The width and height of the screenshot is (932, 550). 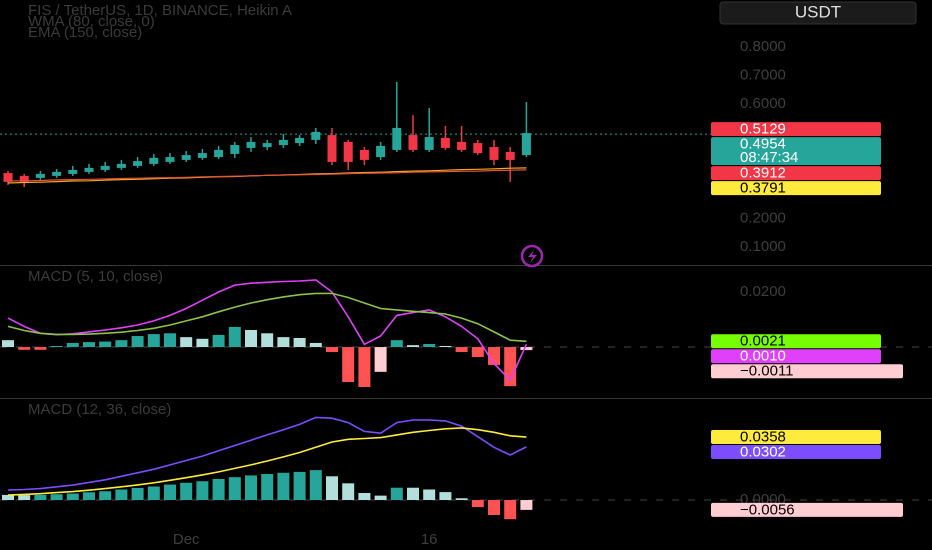 What do you see at coordinates (429, 539) in the screenshot?
I see `x-tick-label: 16` at bounding box center [429, 539].